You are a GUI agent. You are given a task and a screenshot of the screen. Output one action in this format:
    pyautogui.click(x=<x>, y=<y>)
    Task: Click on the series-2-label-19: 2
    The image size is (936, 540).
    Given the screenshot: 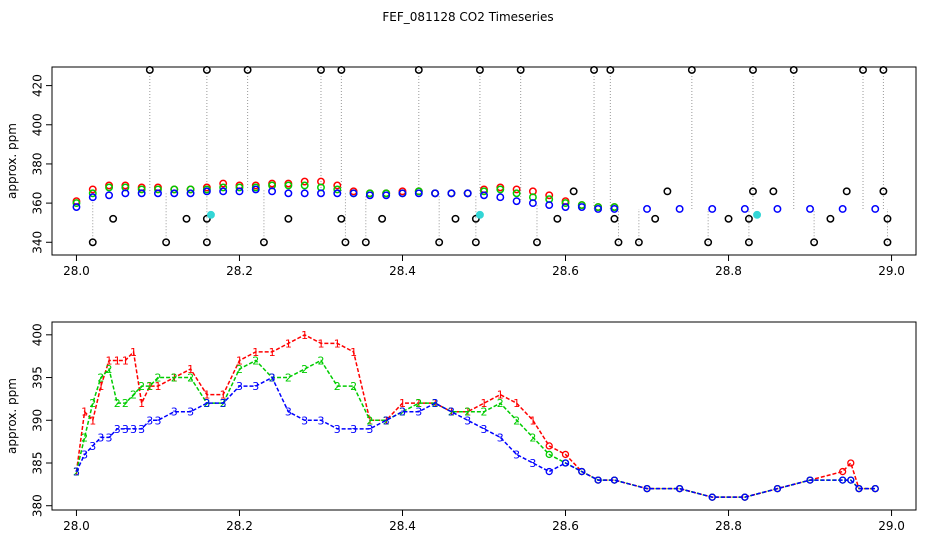 What is the action you would take?
    pyautogui.click(x=304, y=369)
    